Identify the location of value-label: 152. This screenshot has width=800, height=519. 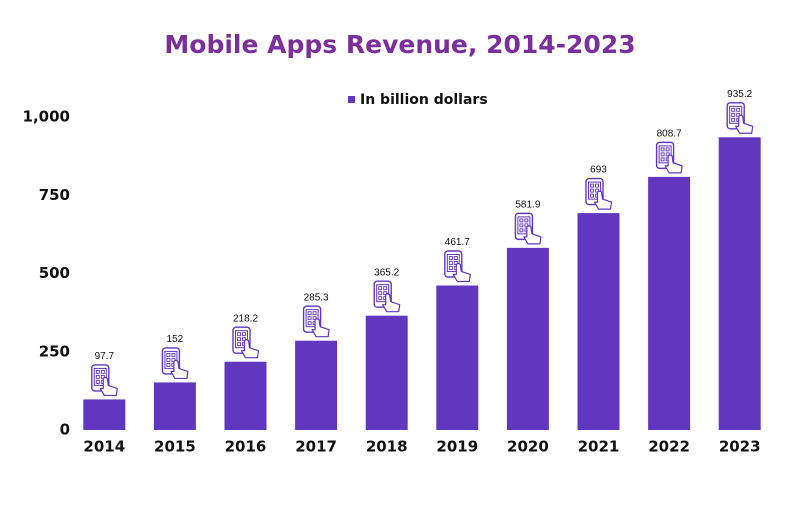
(175, 339).